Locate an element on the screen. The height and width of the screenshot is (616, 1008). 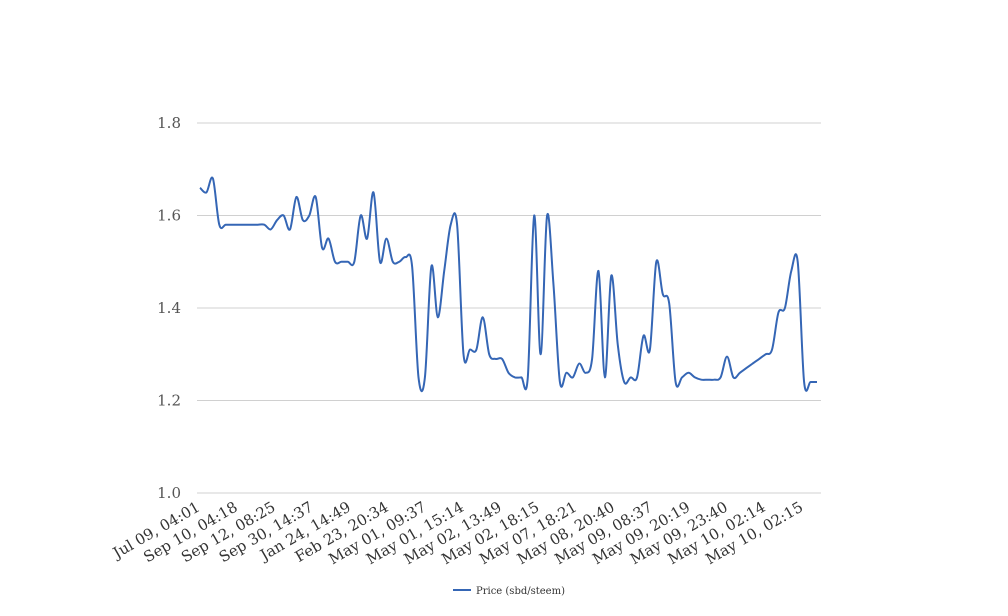
y-axis-ticks: 1.0 1.2 1.4 1.6 1.8 is located at coordinates (169, 308).